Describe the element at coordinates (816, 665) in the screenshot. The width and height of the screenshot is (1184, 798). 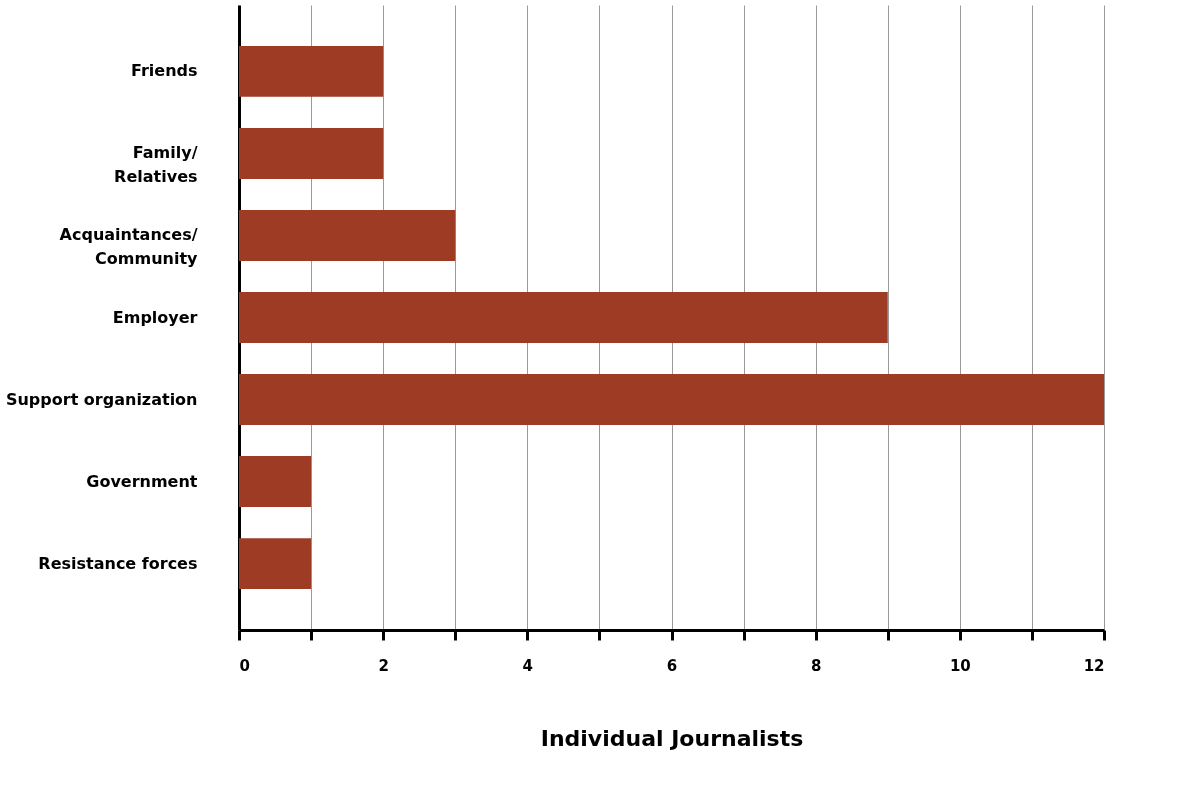
I see `x-tick-label: 8` at that location.